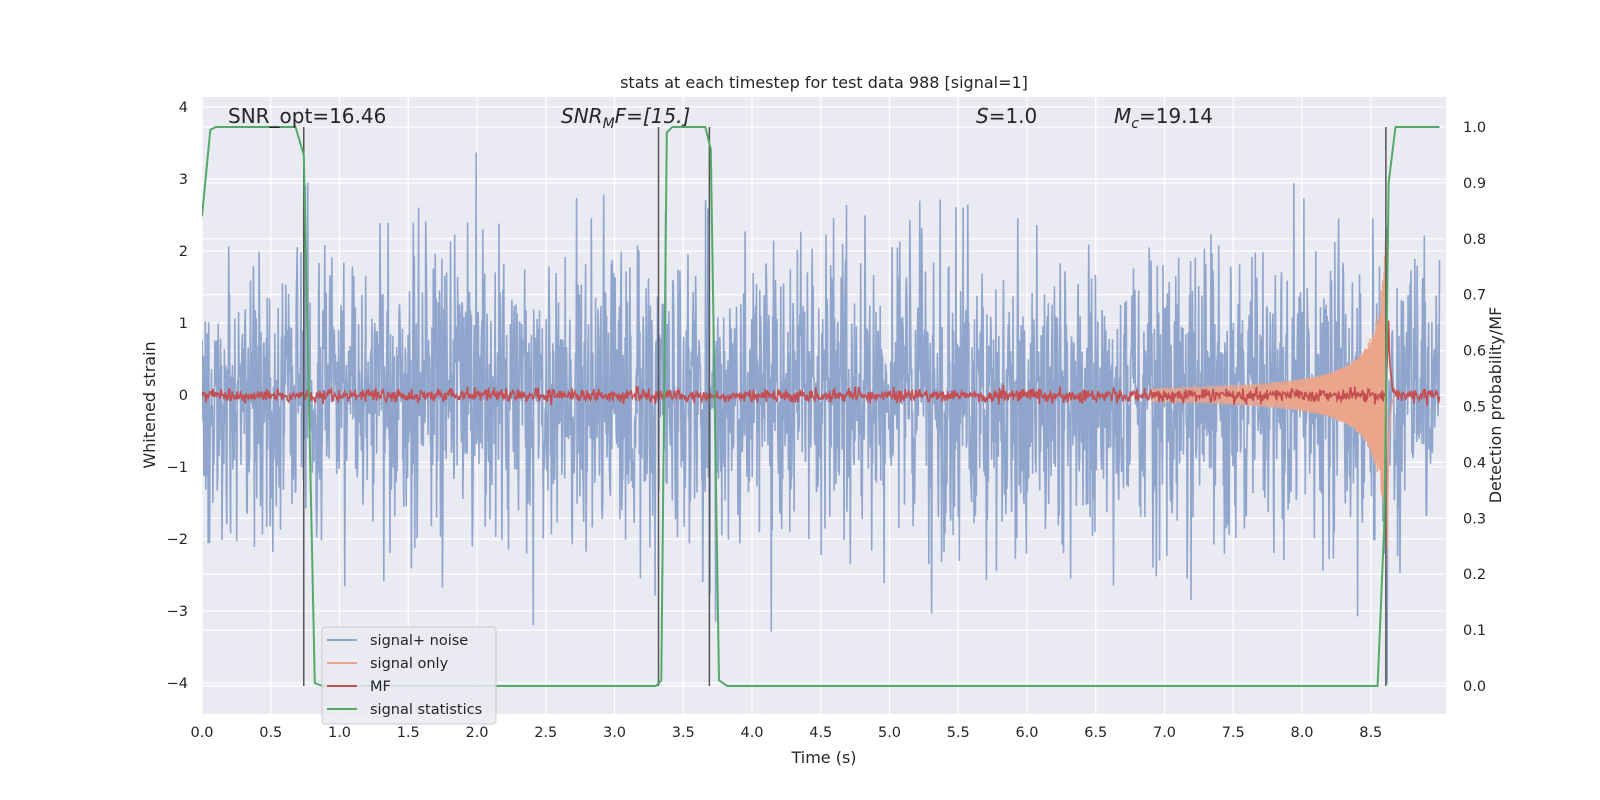  What do you see at coordinates (625, 118) in the screenshot?
I see `annotation-snr-mf: SNRMF=[15.]` at bounding box center [625, 118].